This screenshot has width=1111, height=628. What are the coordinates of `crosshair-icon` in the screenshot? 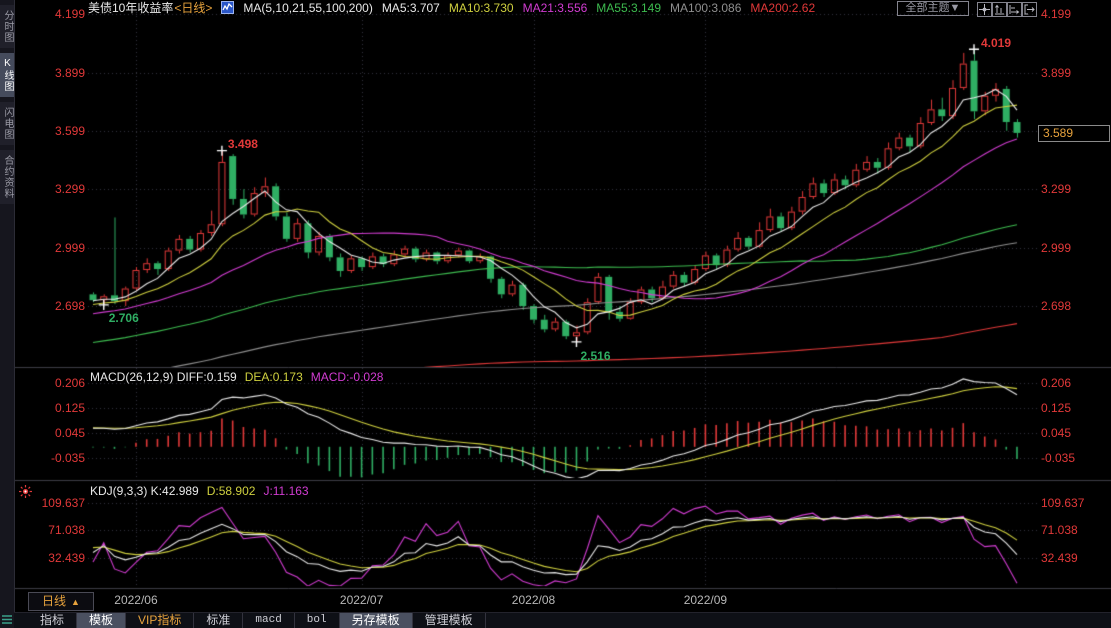 It's located at (984, 9).